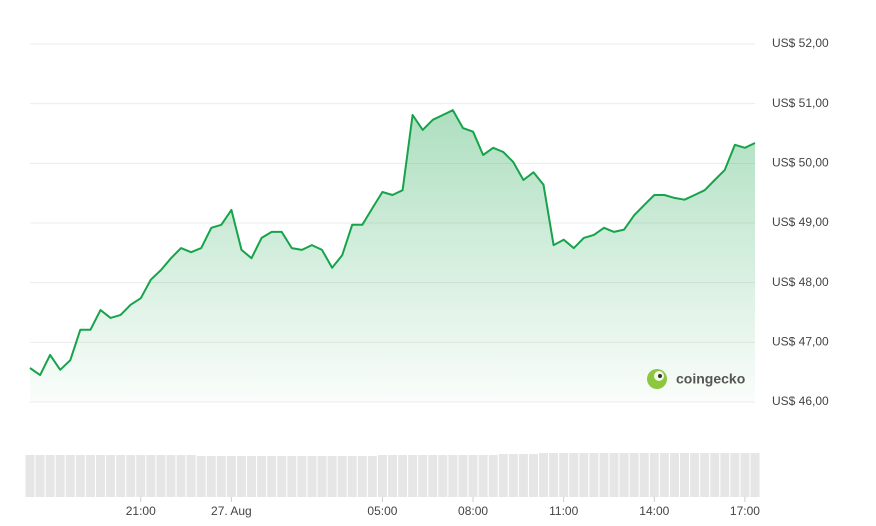  What do you see at coordinates (800, 103) in the screenshot?
I see `y-tick-label: US$ 51,00` at bounding box center [800, 103].